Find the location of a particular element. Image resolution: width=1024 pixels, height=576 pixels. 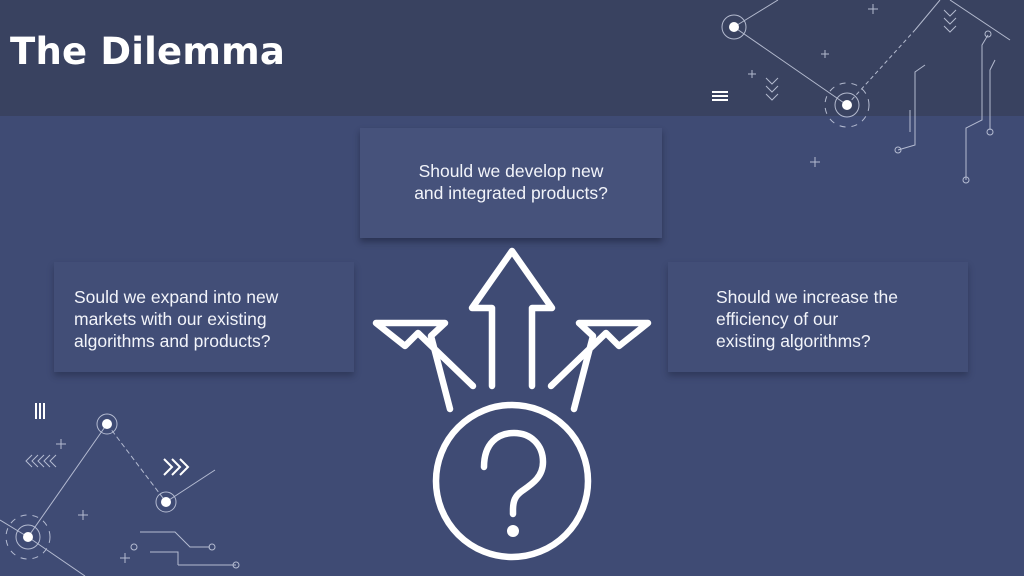

question-line: and integrated products? is located at coordinates (511, 193).